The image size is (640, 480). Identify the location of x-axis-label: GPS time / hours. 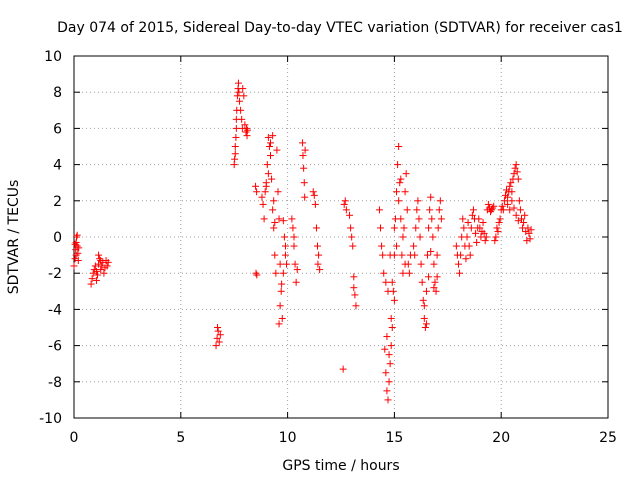
(340, 466).